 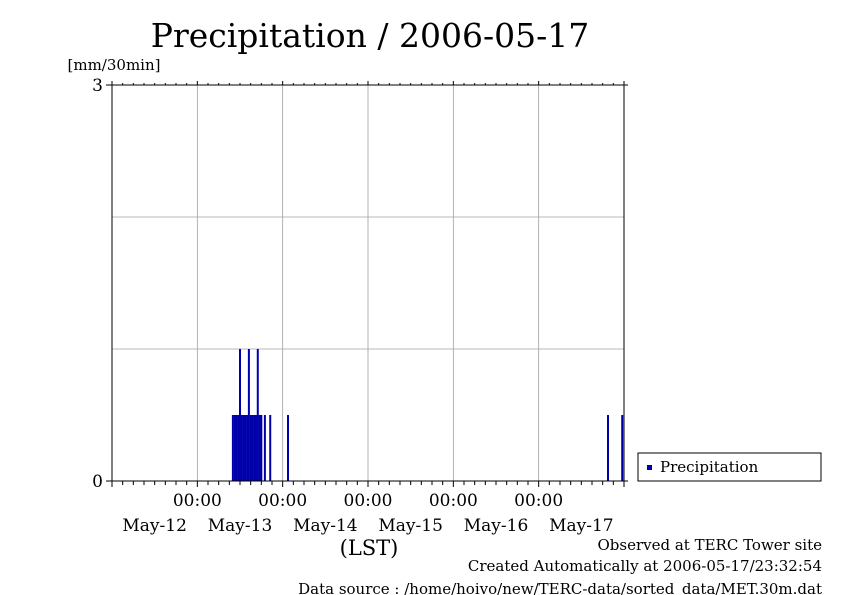 I want to click on x-date-label: May-12, so click(x=154, y=526).